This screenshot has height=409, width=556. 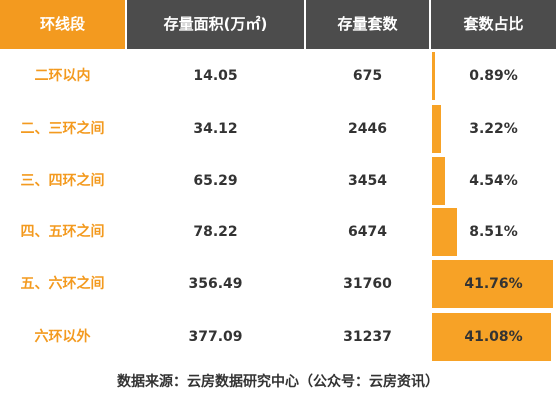 What do you see at coordinates (367, 181) in the screenshot?
I see `row-units-value: 3454` at bounding box center [367, 181].